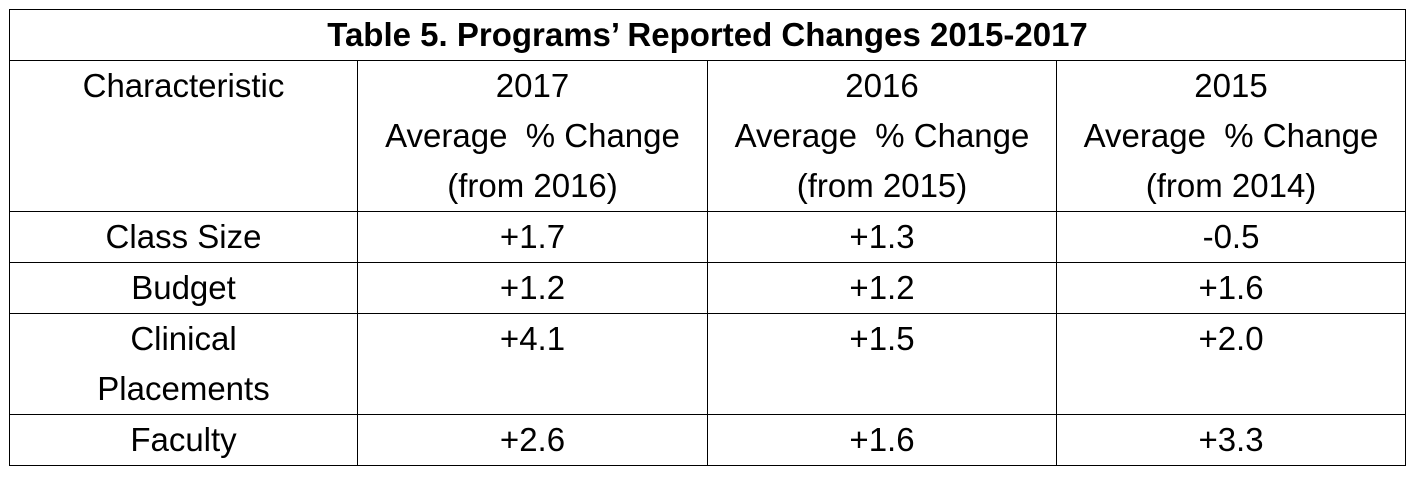 The image size is (1424, 490). Describe the element at coordinates (1231, 440) in the screenshot. I see `value-cell-2015: +3.3` at that location.